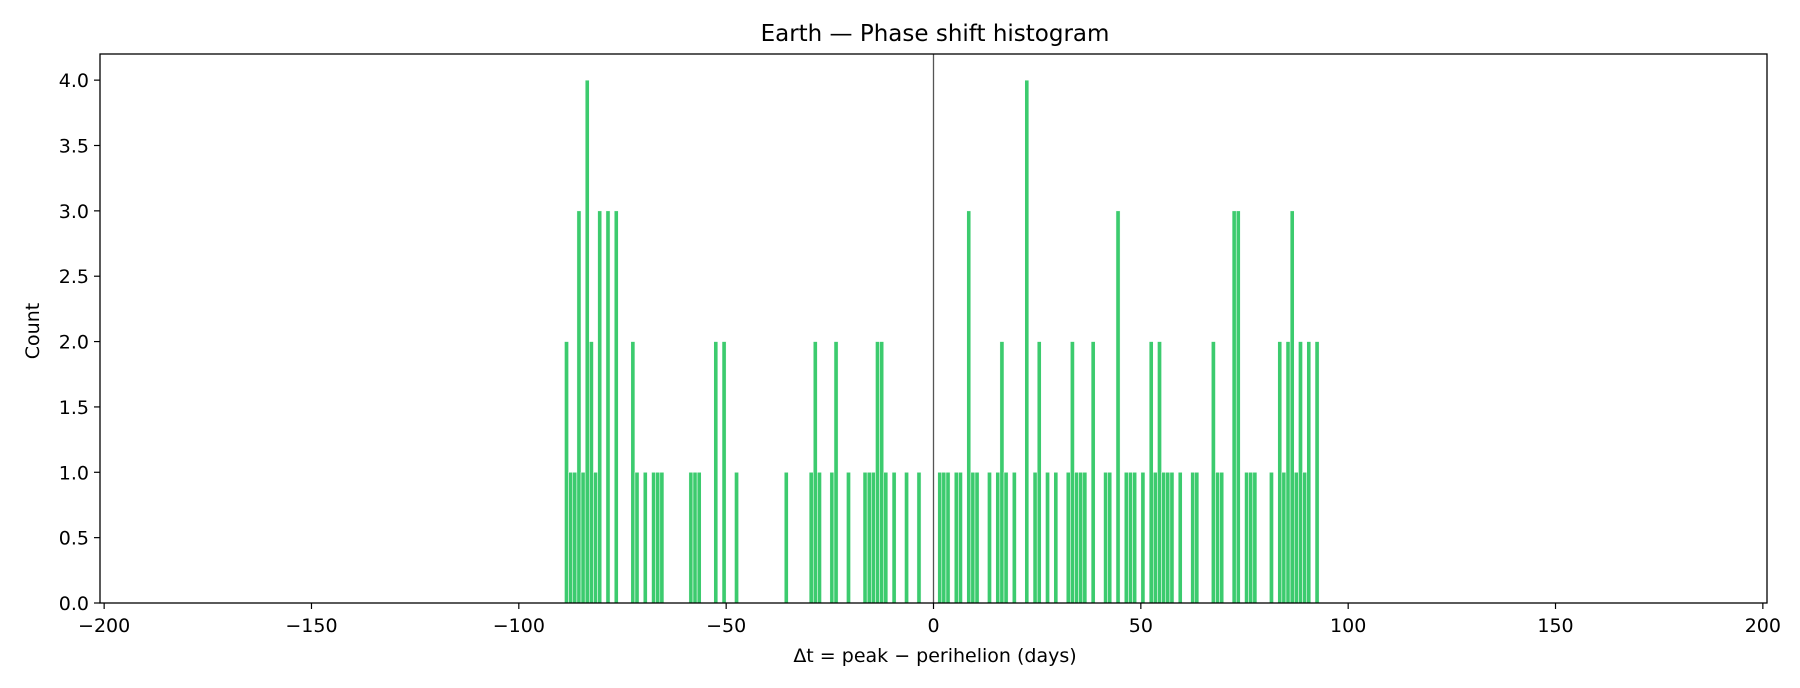 The width and height of the screenshot is (1800, 688). What do you see at coordinates (74, 539) in the screenshot?
I see `y-tick-label: 0.5` at bounding box center [74, 539].